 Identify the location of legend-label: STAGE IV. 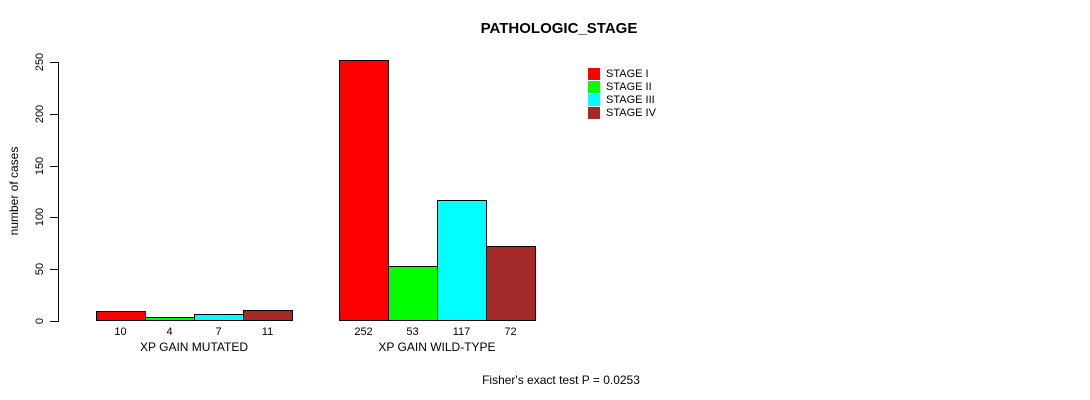
(631, 112).